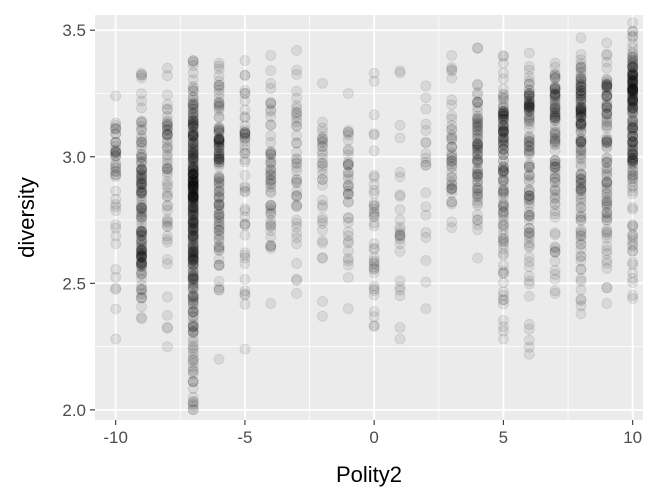 The image size is (672, 504). What do you see at coordinates (632, 437) in the screenshot?
I see `x-tick-label: 10` at bounding box center [632, 437].